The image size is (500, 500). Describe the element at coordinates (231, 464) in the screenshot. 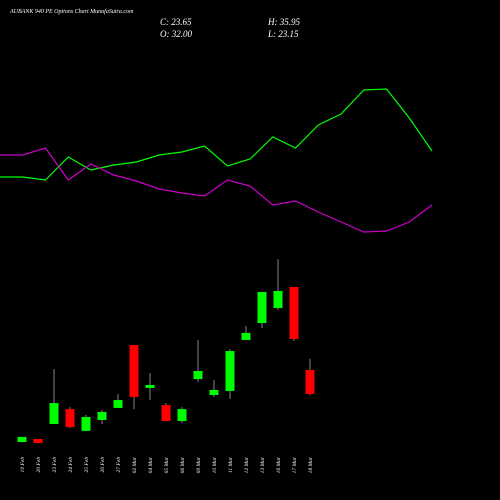

I see `x-tick-label: 11 Mar` at that location.